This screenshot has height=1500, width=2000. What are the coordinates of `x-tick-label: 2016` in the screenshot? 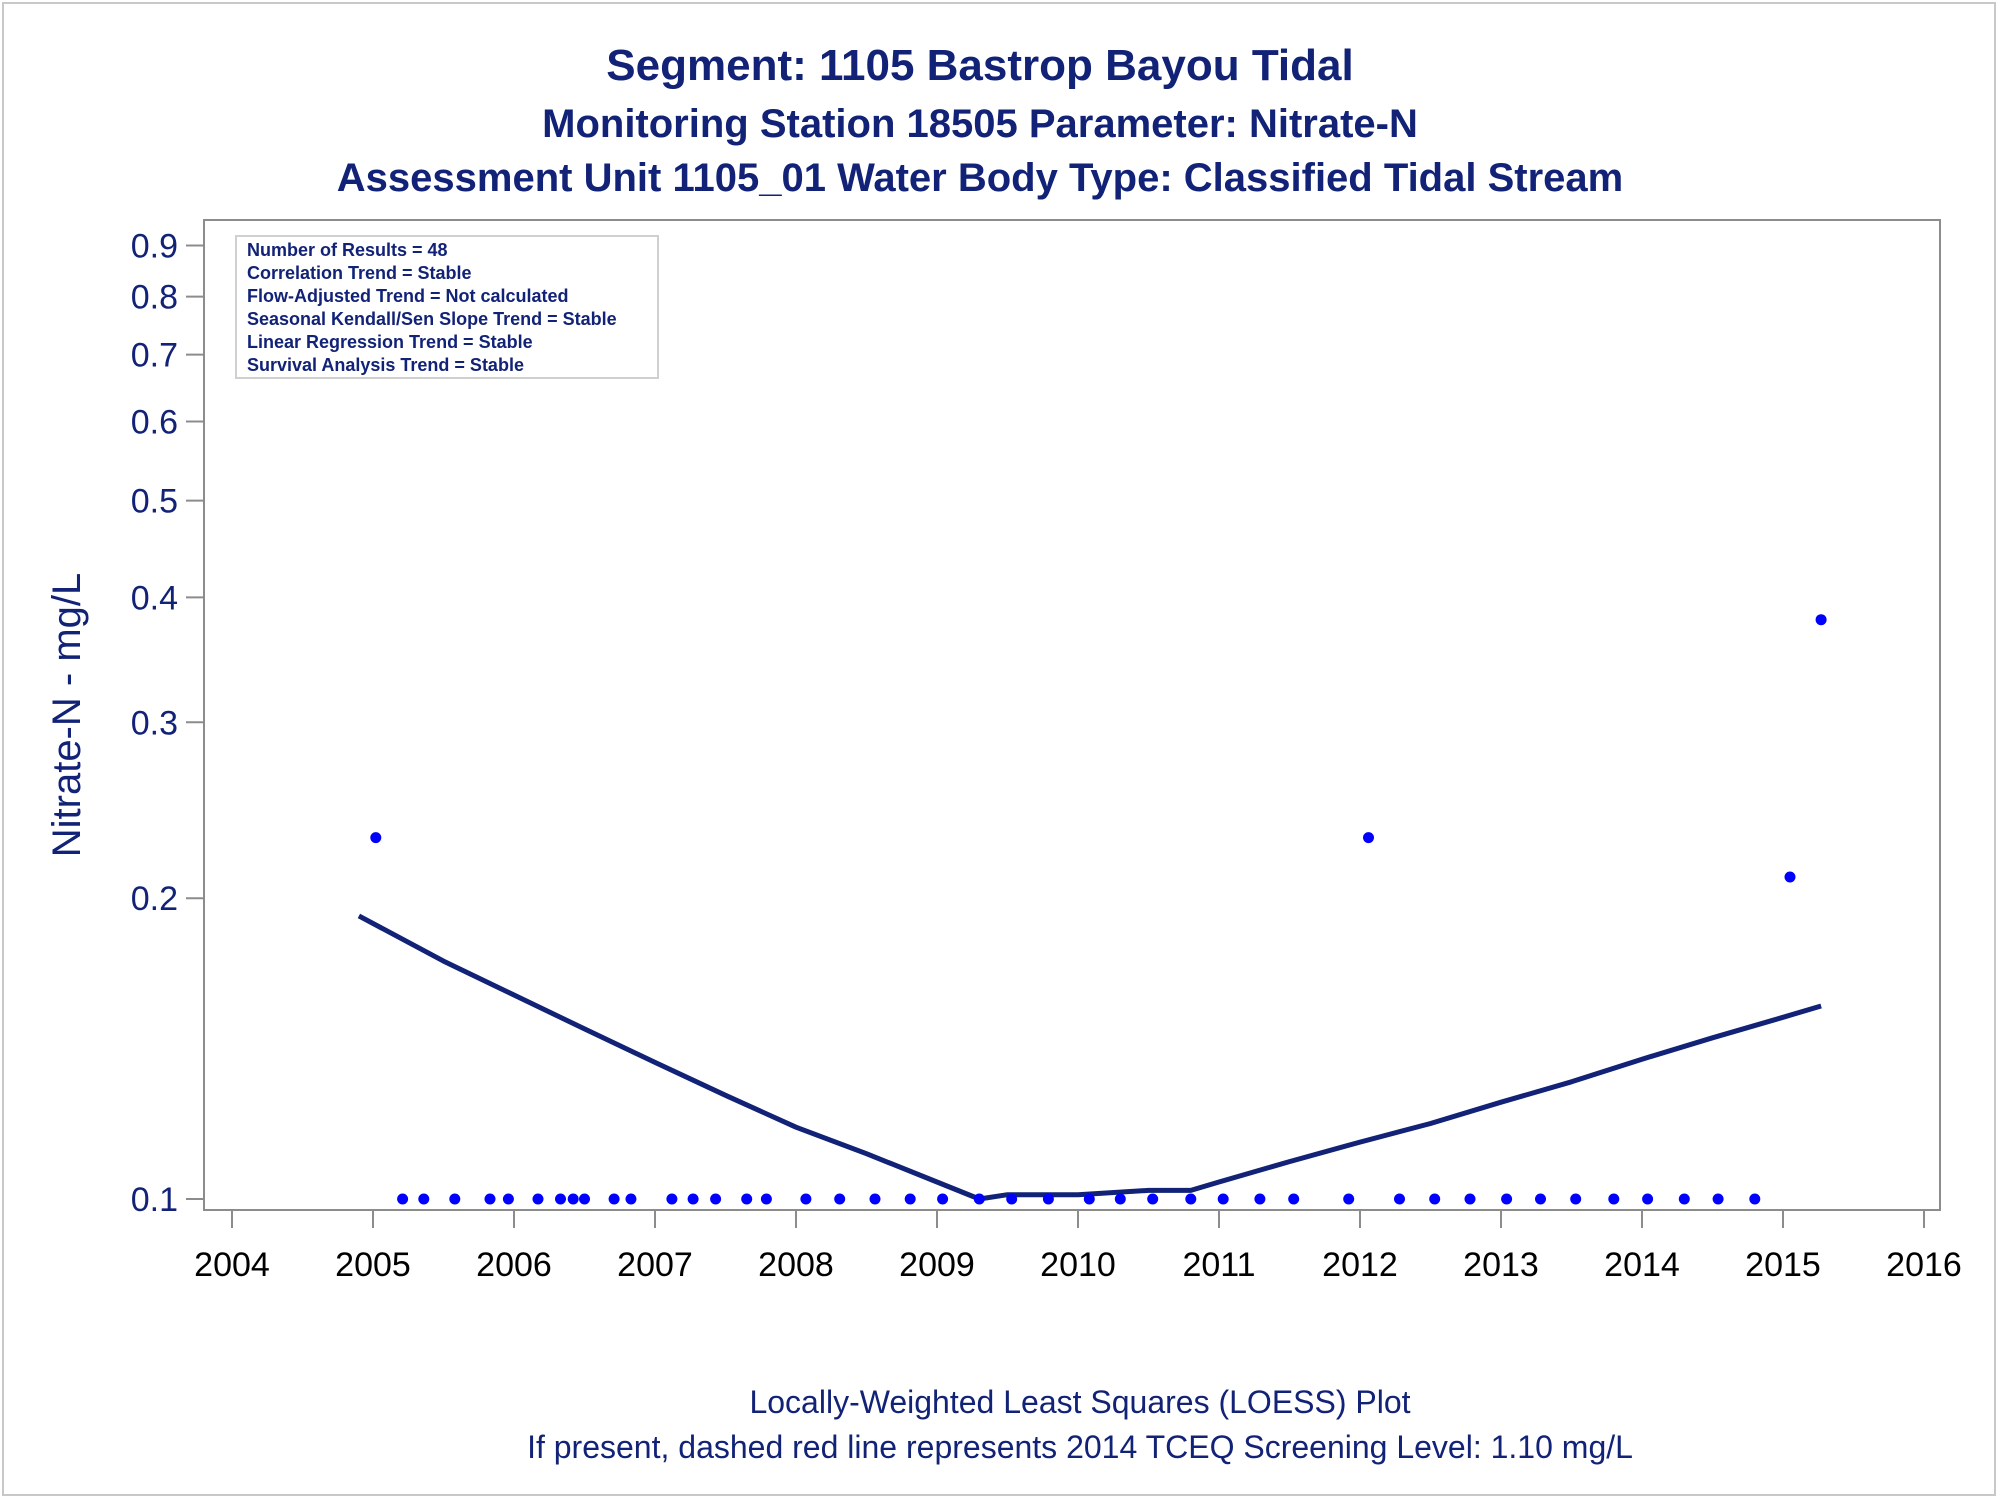 It's located at (1924, 1265).